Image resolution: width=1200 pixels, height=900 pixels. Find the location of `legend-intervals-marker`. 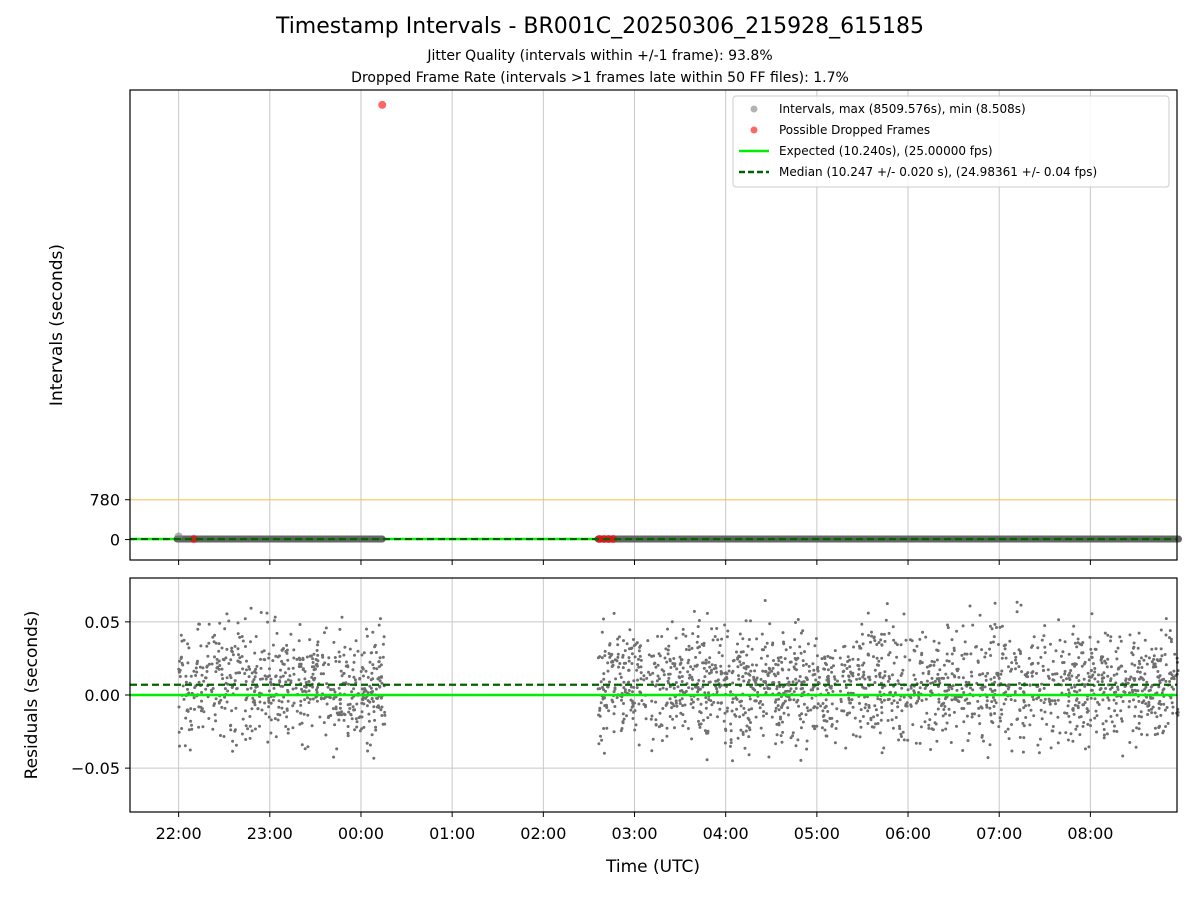

legend-intervals-marker is located at coordinates (754, 109).